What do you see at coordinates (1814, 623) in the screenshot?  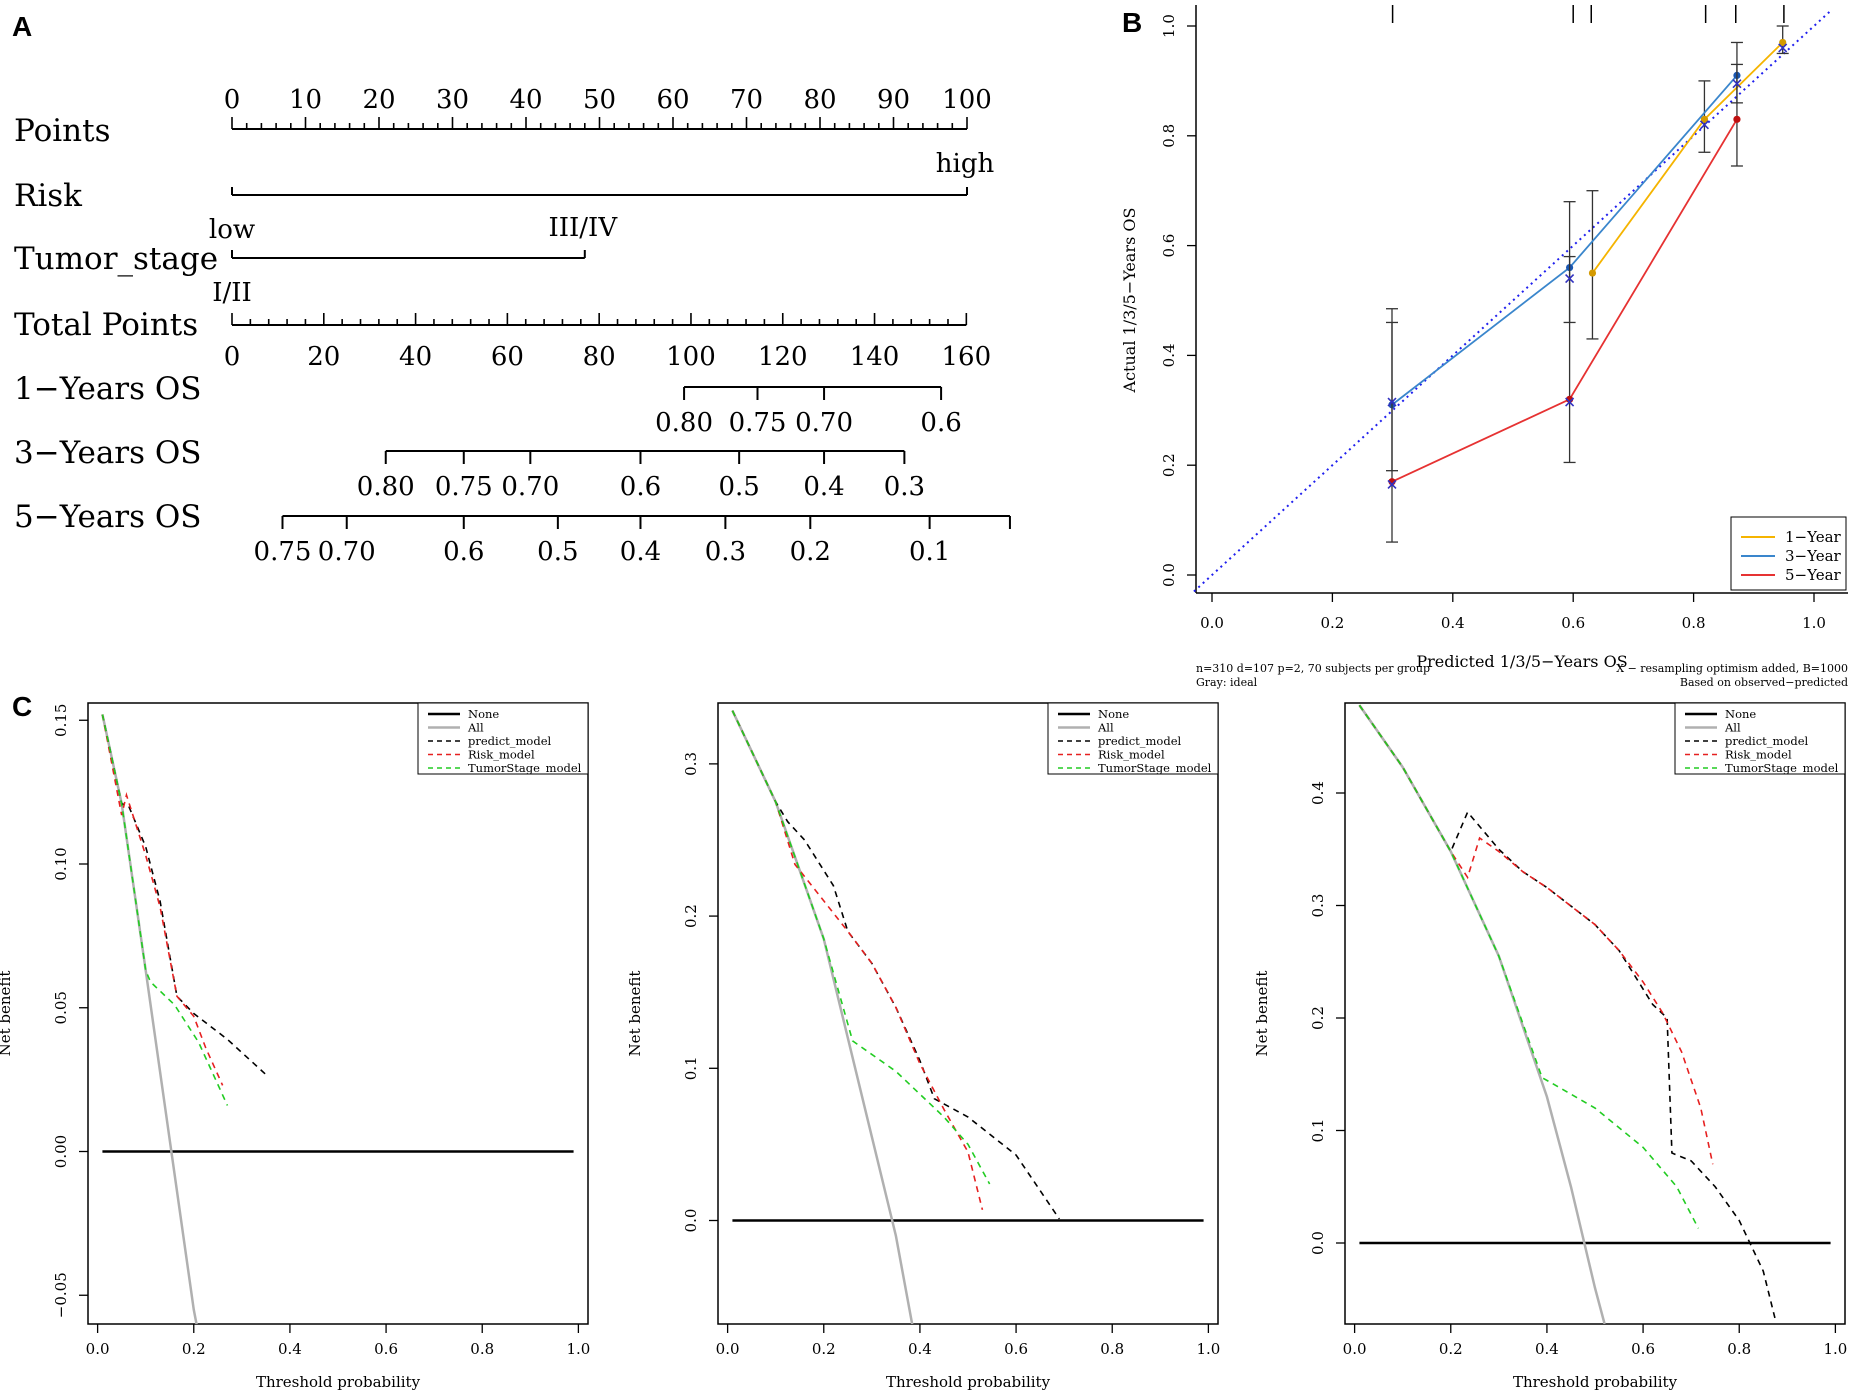 I see `calib-x-tick-label: 1.0` at bounding box center [1814, 623].